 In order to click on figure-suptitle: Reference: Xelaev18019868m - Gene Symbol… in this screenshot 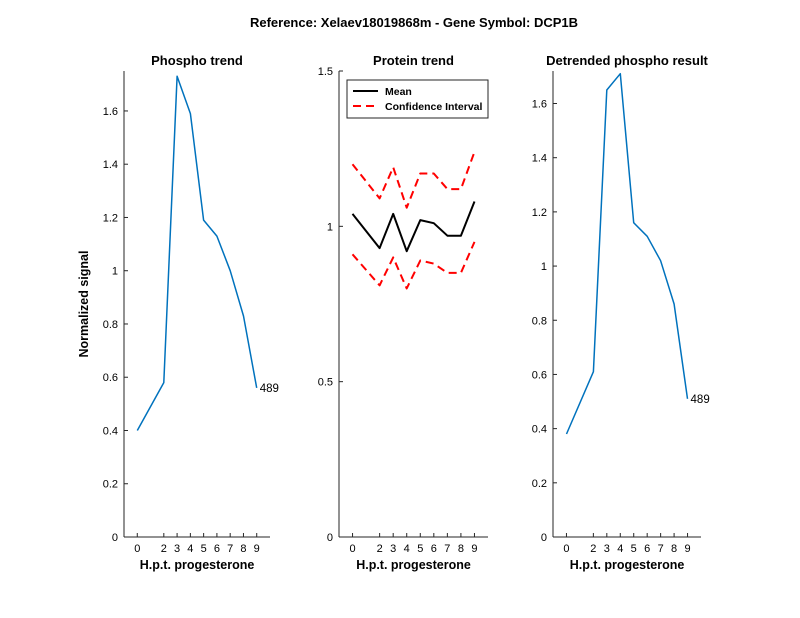, I will do `click(414, 22)`.